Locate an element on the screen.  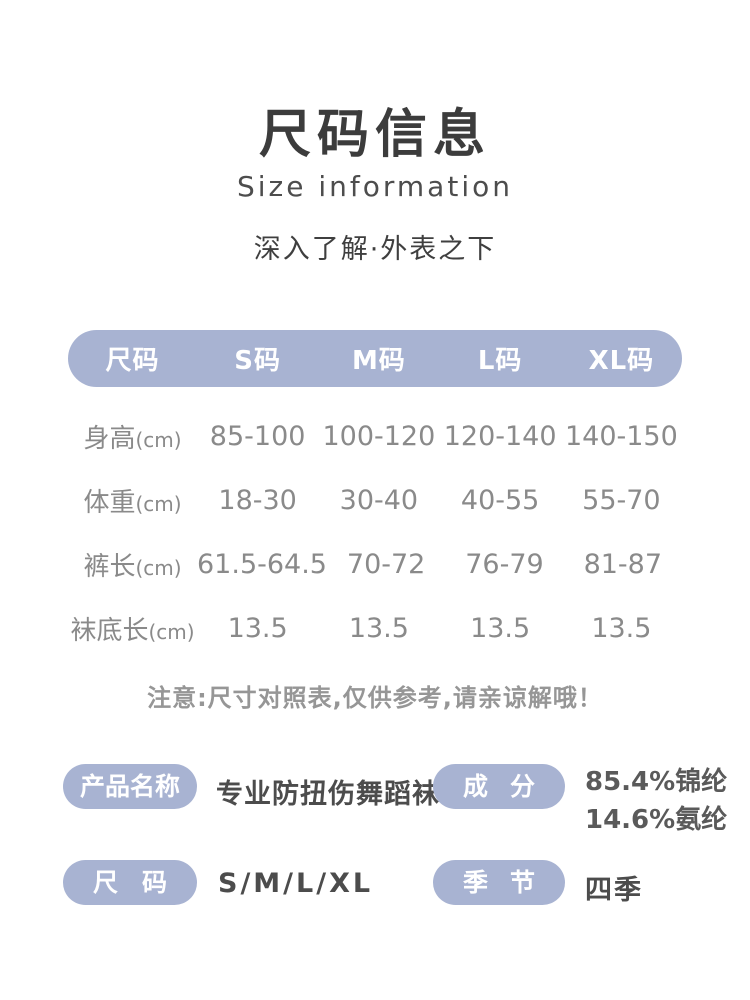
table-row-height: 身高(cm) 85-100 100-120 120-140 140-150 is located at coordinates (375, 436).